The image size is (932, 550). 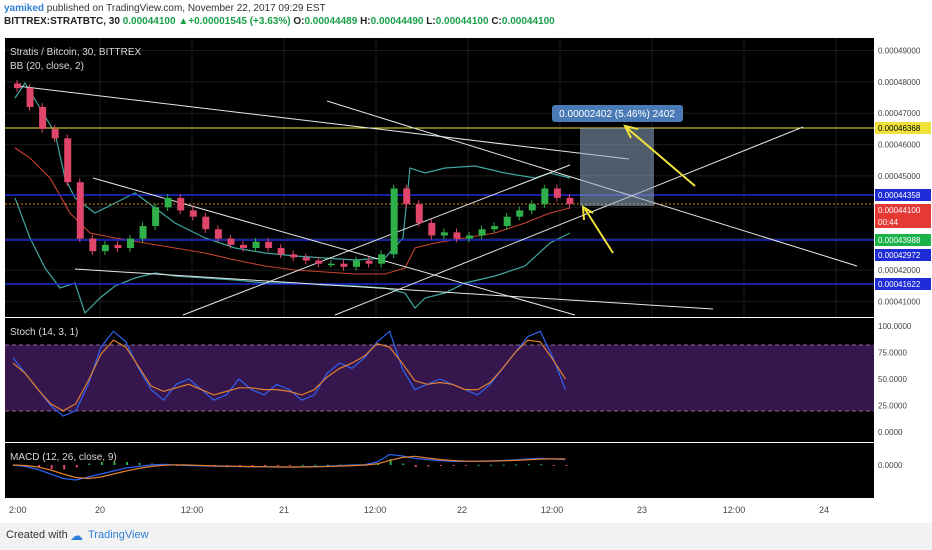 What do you see at coordinates (661, 157) in the screenshot?
I see `arrow-up-right-line` at bounding box center [661, 157].